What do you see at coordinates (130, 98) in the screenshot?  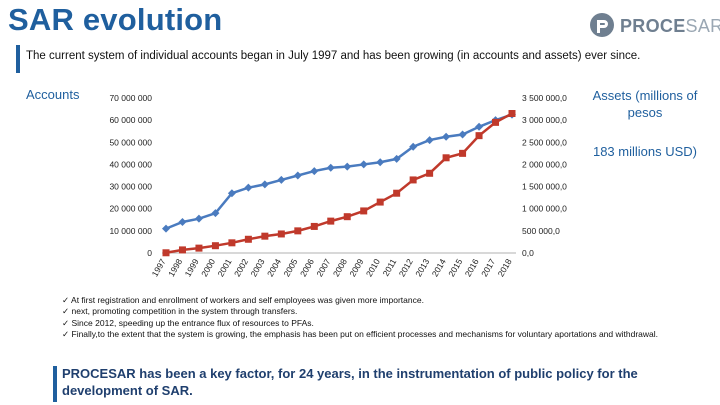 I see `left-axis-tick-label: 70 000 000` at bounding box center [130, 98].